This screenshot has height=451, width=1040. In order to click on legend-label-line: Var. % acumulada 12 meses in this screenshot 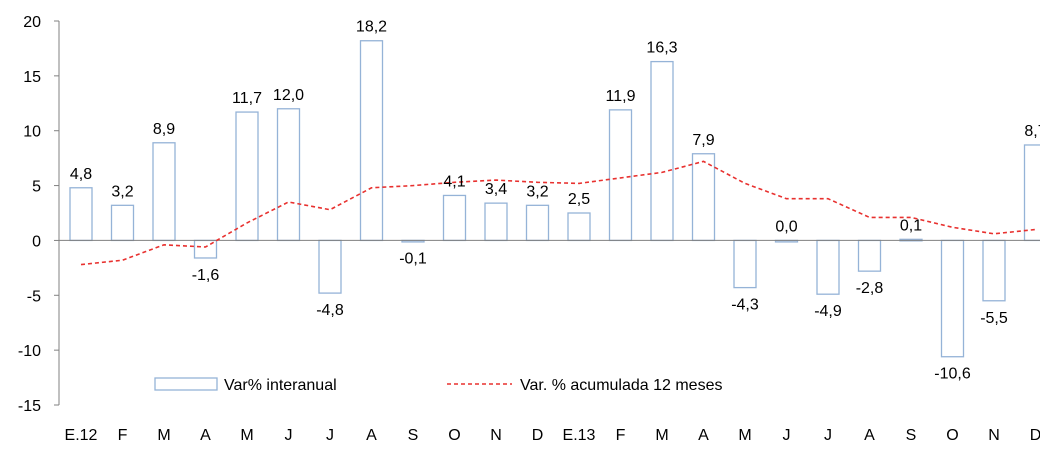, I will do `click(621, 385)`.